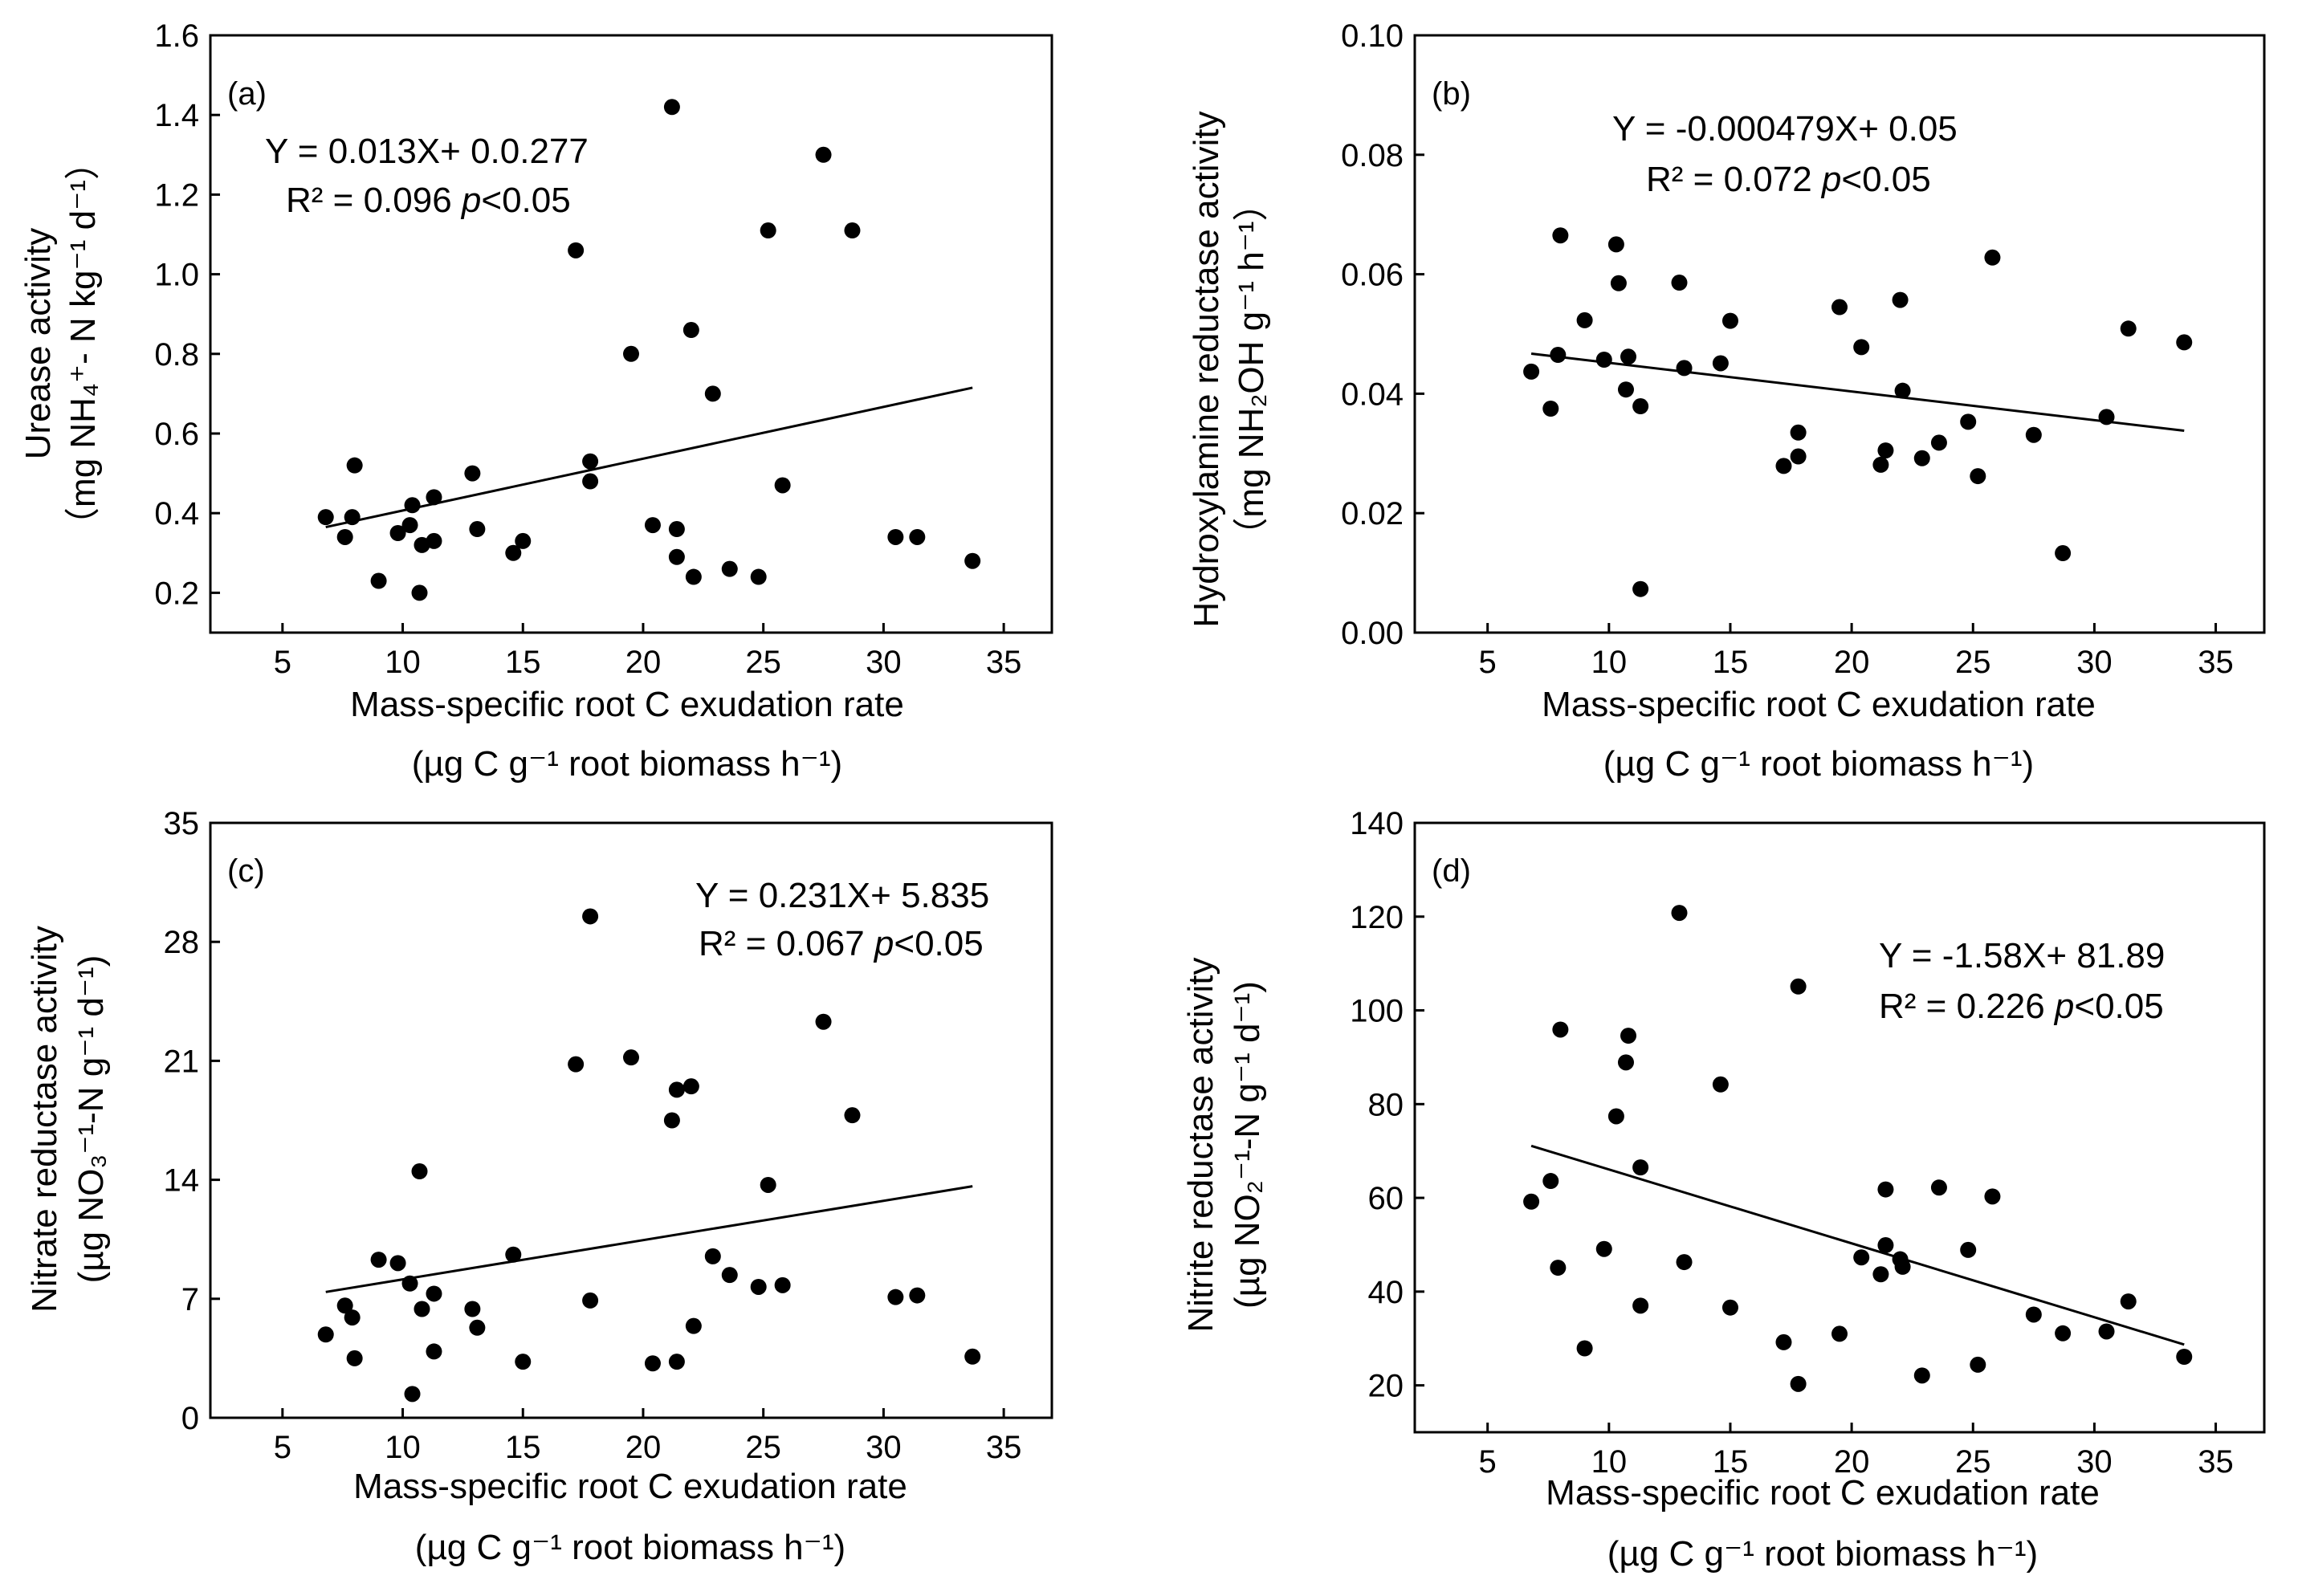 The height and width of the screenshot is (1596, 2298). Describe the element at coordinates (176, 593) in the screenshot. I see `panel-a-ytick-label: 0.2` at that location.